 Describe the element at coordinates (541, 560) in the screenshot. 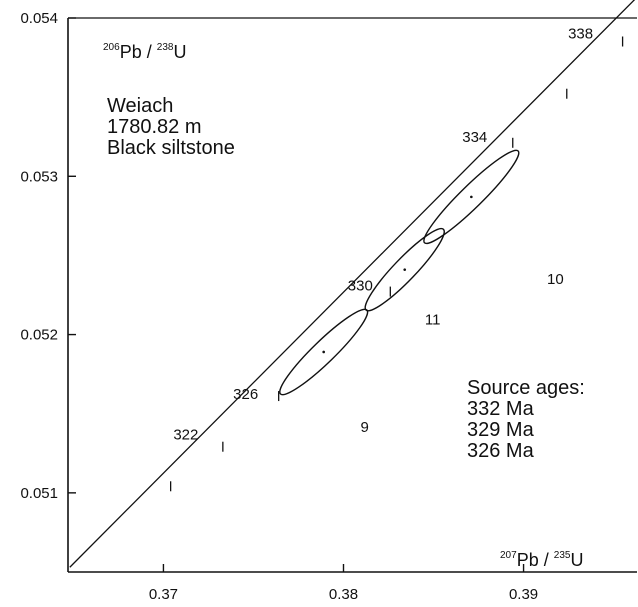

I see `x-axis-title: 207Pb / 235U` at that location.